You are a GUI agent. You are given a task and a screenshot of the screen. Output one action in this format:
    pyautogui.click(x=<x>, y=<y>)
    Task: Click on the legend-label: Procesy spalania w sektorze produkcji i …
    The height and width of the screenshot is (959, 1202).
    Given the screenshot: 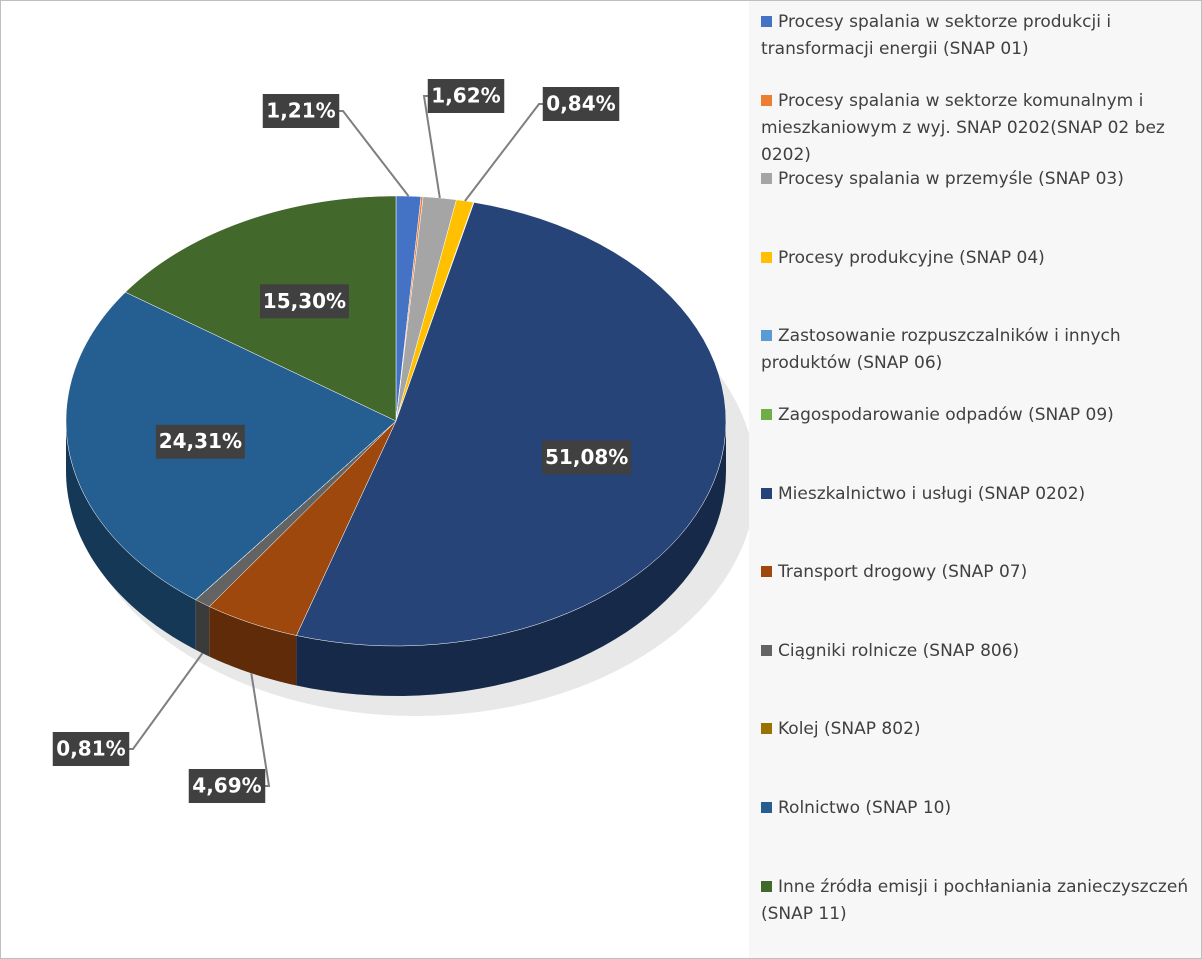 What is the action you would take?
    pyautogui.click(x=936, y=35)
    